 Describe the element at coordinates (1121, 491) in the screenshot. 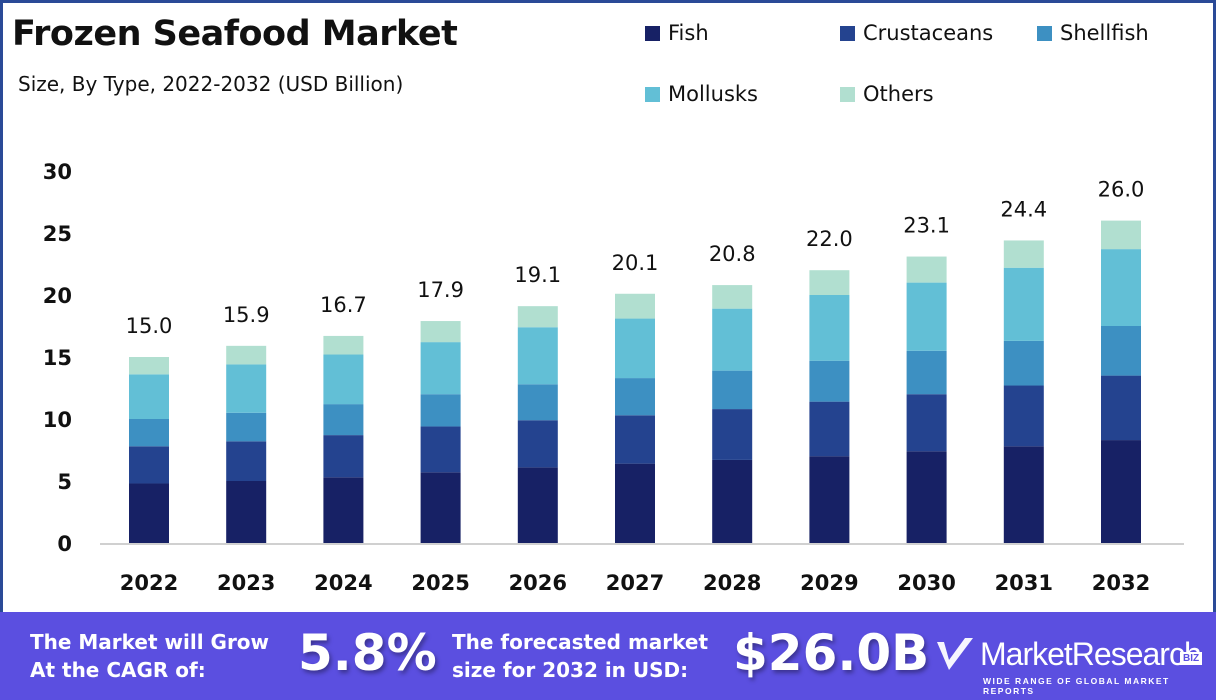

I see `bar-segment-fish-2032` at that location.